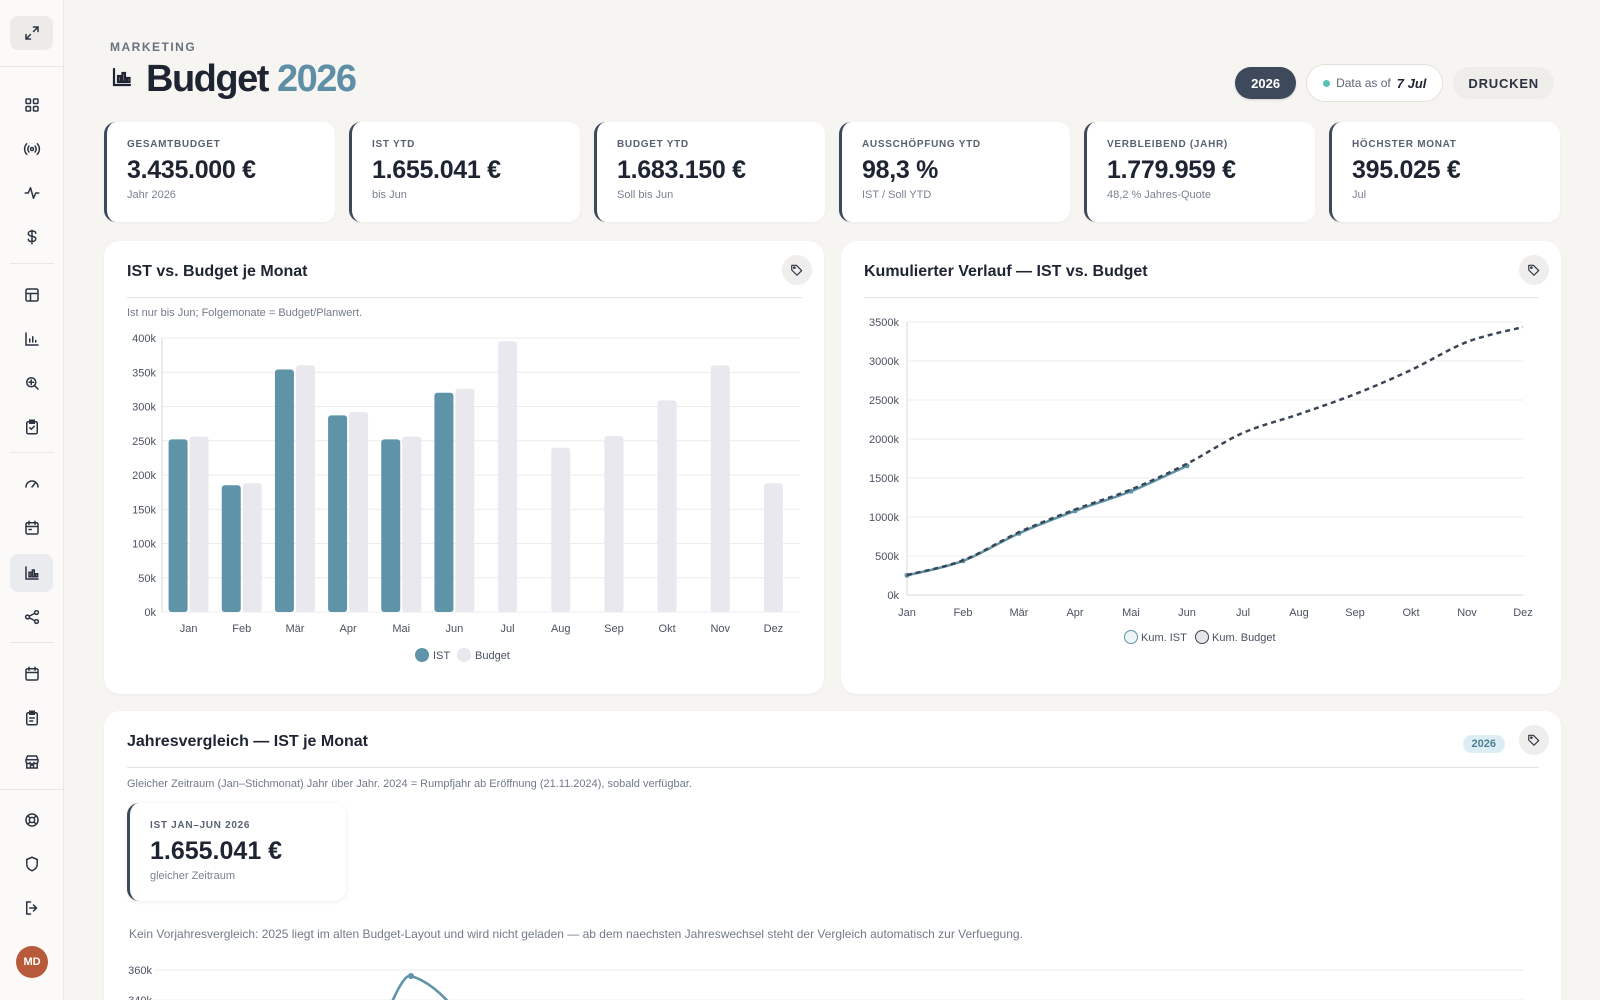 This screenshot has height=1000, width=1600. I want to click on y-tick-label: 100k, so click(144, 545).